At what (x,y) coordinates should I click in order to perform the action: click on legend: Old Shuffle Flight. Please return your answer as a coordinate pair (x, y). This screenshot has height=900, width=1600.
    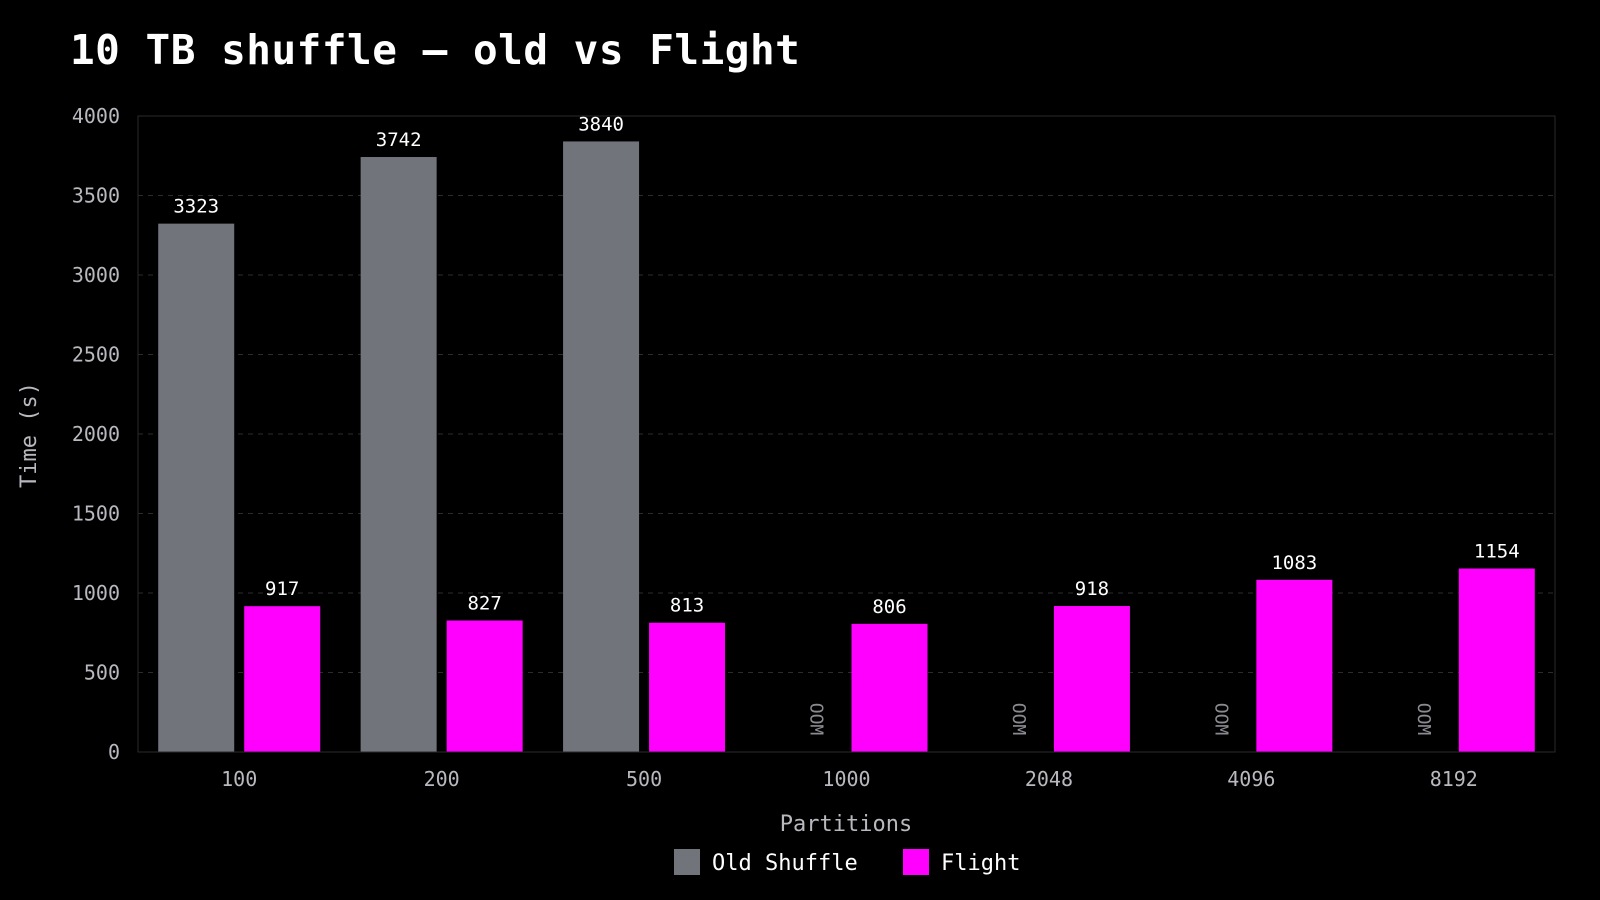
    Looking at the image, I should click on (847, 862).